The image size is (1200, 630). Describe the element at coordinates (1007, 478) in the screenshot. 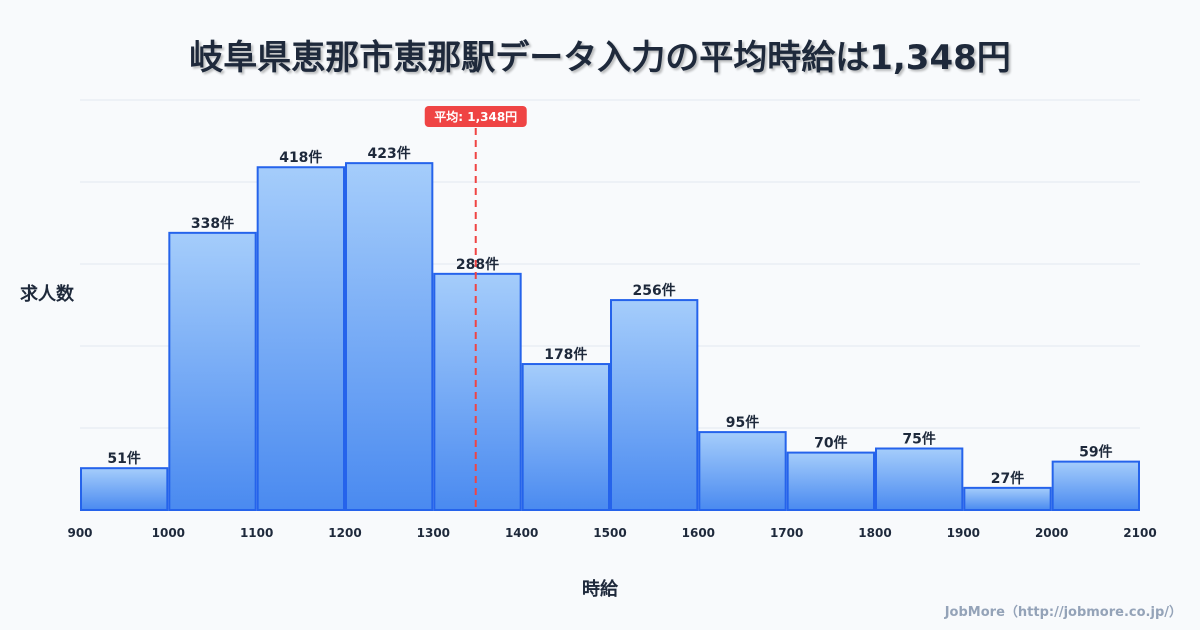

I see `bar-value-label: 27件` at that location.